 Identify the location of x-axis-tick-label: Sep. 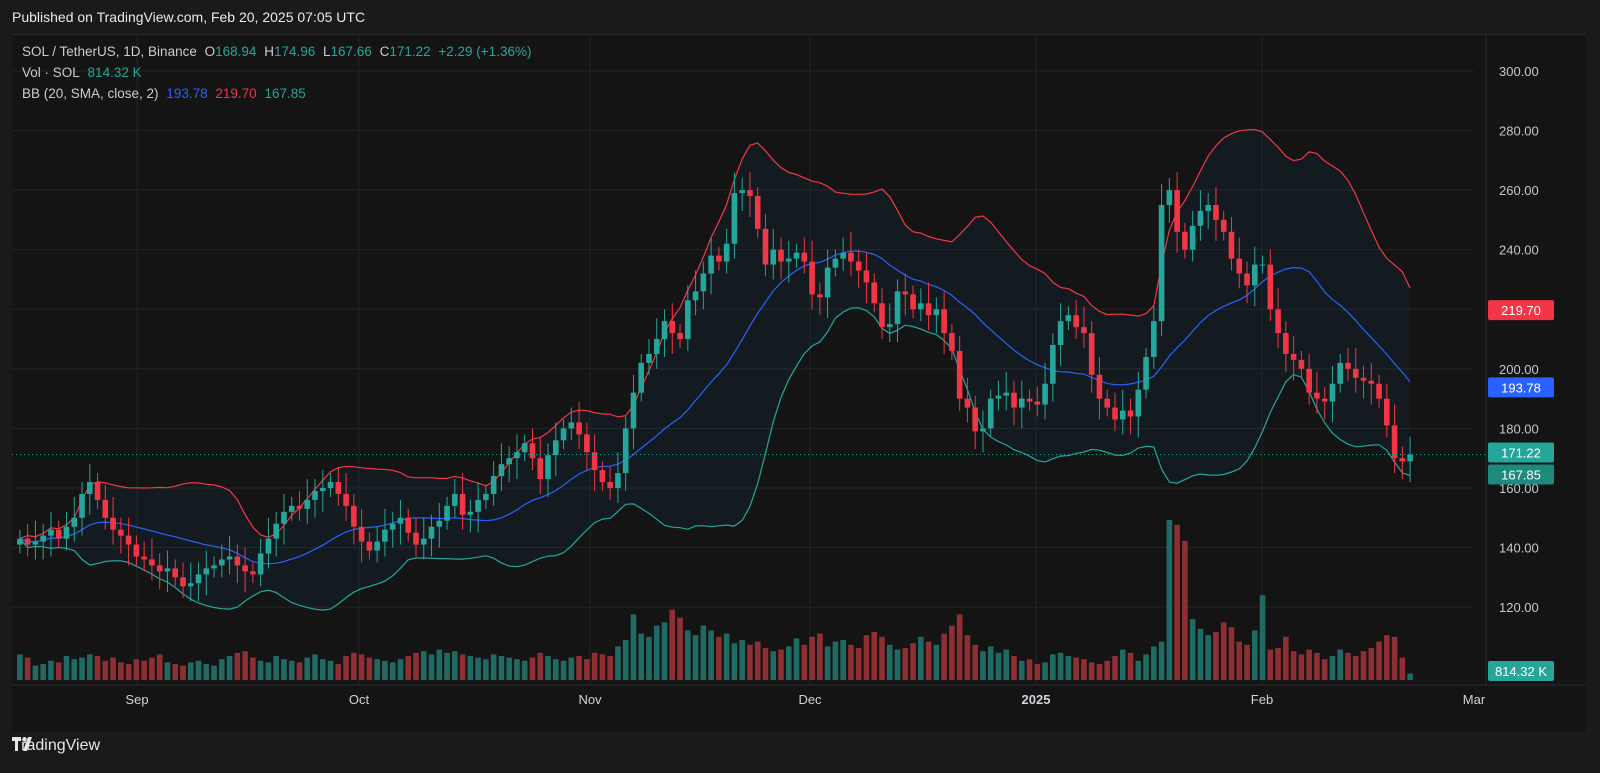
(136, 699).